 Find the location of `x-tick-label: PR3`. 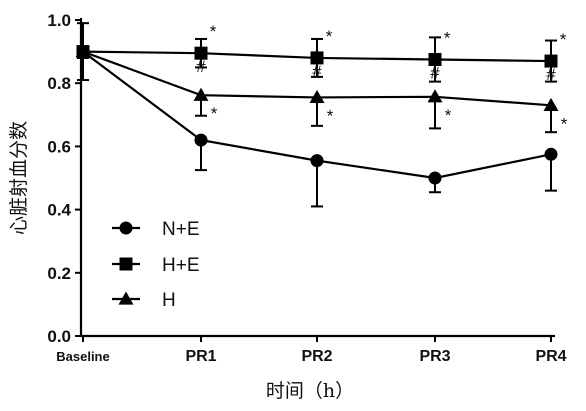

x-tick-label: PR3 is located at coordinates (434, 356).